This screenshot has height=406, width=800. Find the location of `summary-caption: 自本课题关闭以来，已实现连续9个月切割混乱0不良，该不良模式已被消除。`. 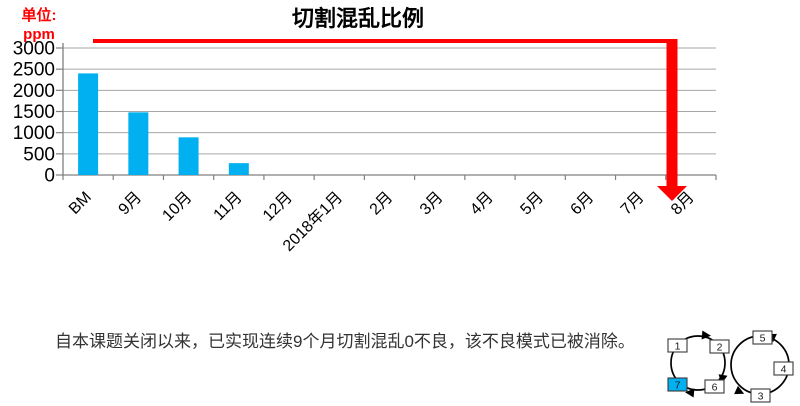

summary-caption: 自本课题关闭以来，已实现连续9个月切割混乱0不良，该不良模式已被消除。 is located at coordinates (345, 341).